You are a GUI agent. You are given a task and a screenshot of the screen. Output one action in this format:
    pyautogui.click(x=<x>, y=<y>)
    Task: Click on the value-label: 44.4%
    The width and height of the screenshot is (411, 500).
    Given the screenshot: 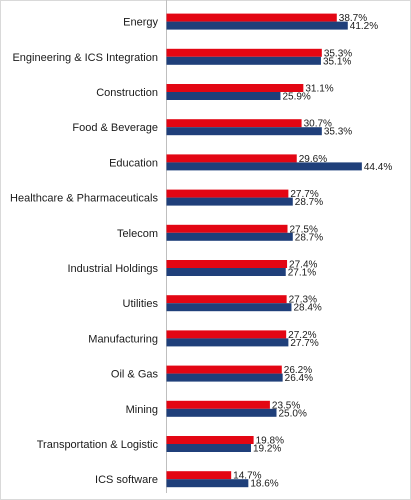 What is the action you would take?
    pyautogui.click(x=378, y=167)
    